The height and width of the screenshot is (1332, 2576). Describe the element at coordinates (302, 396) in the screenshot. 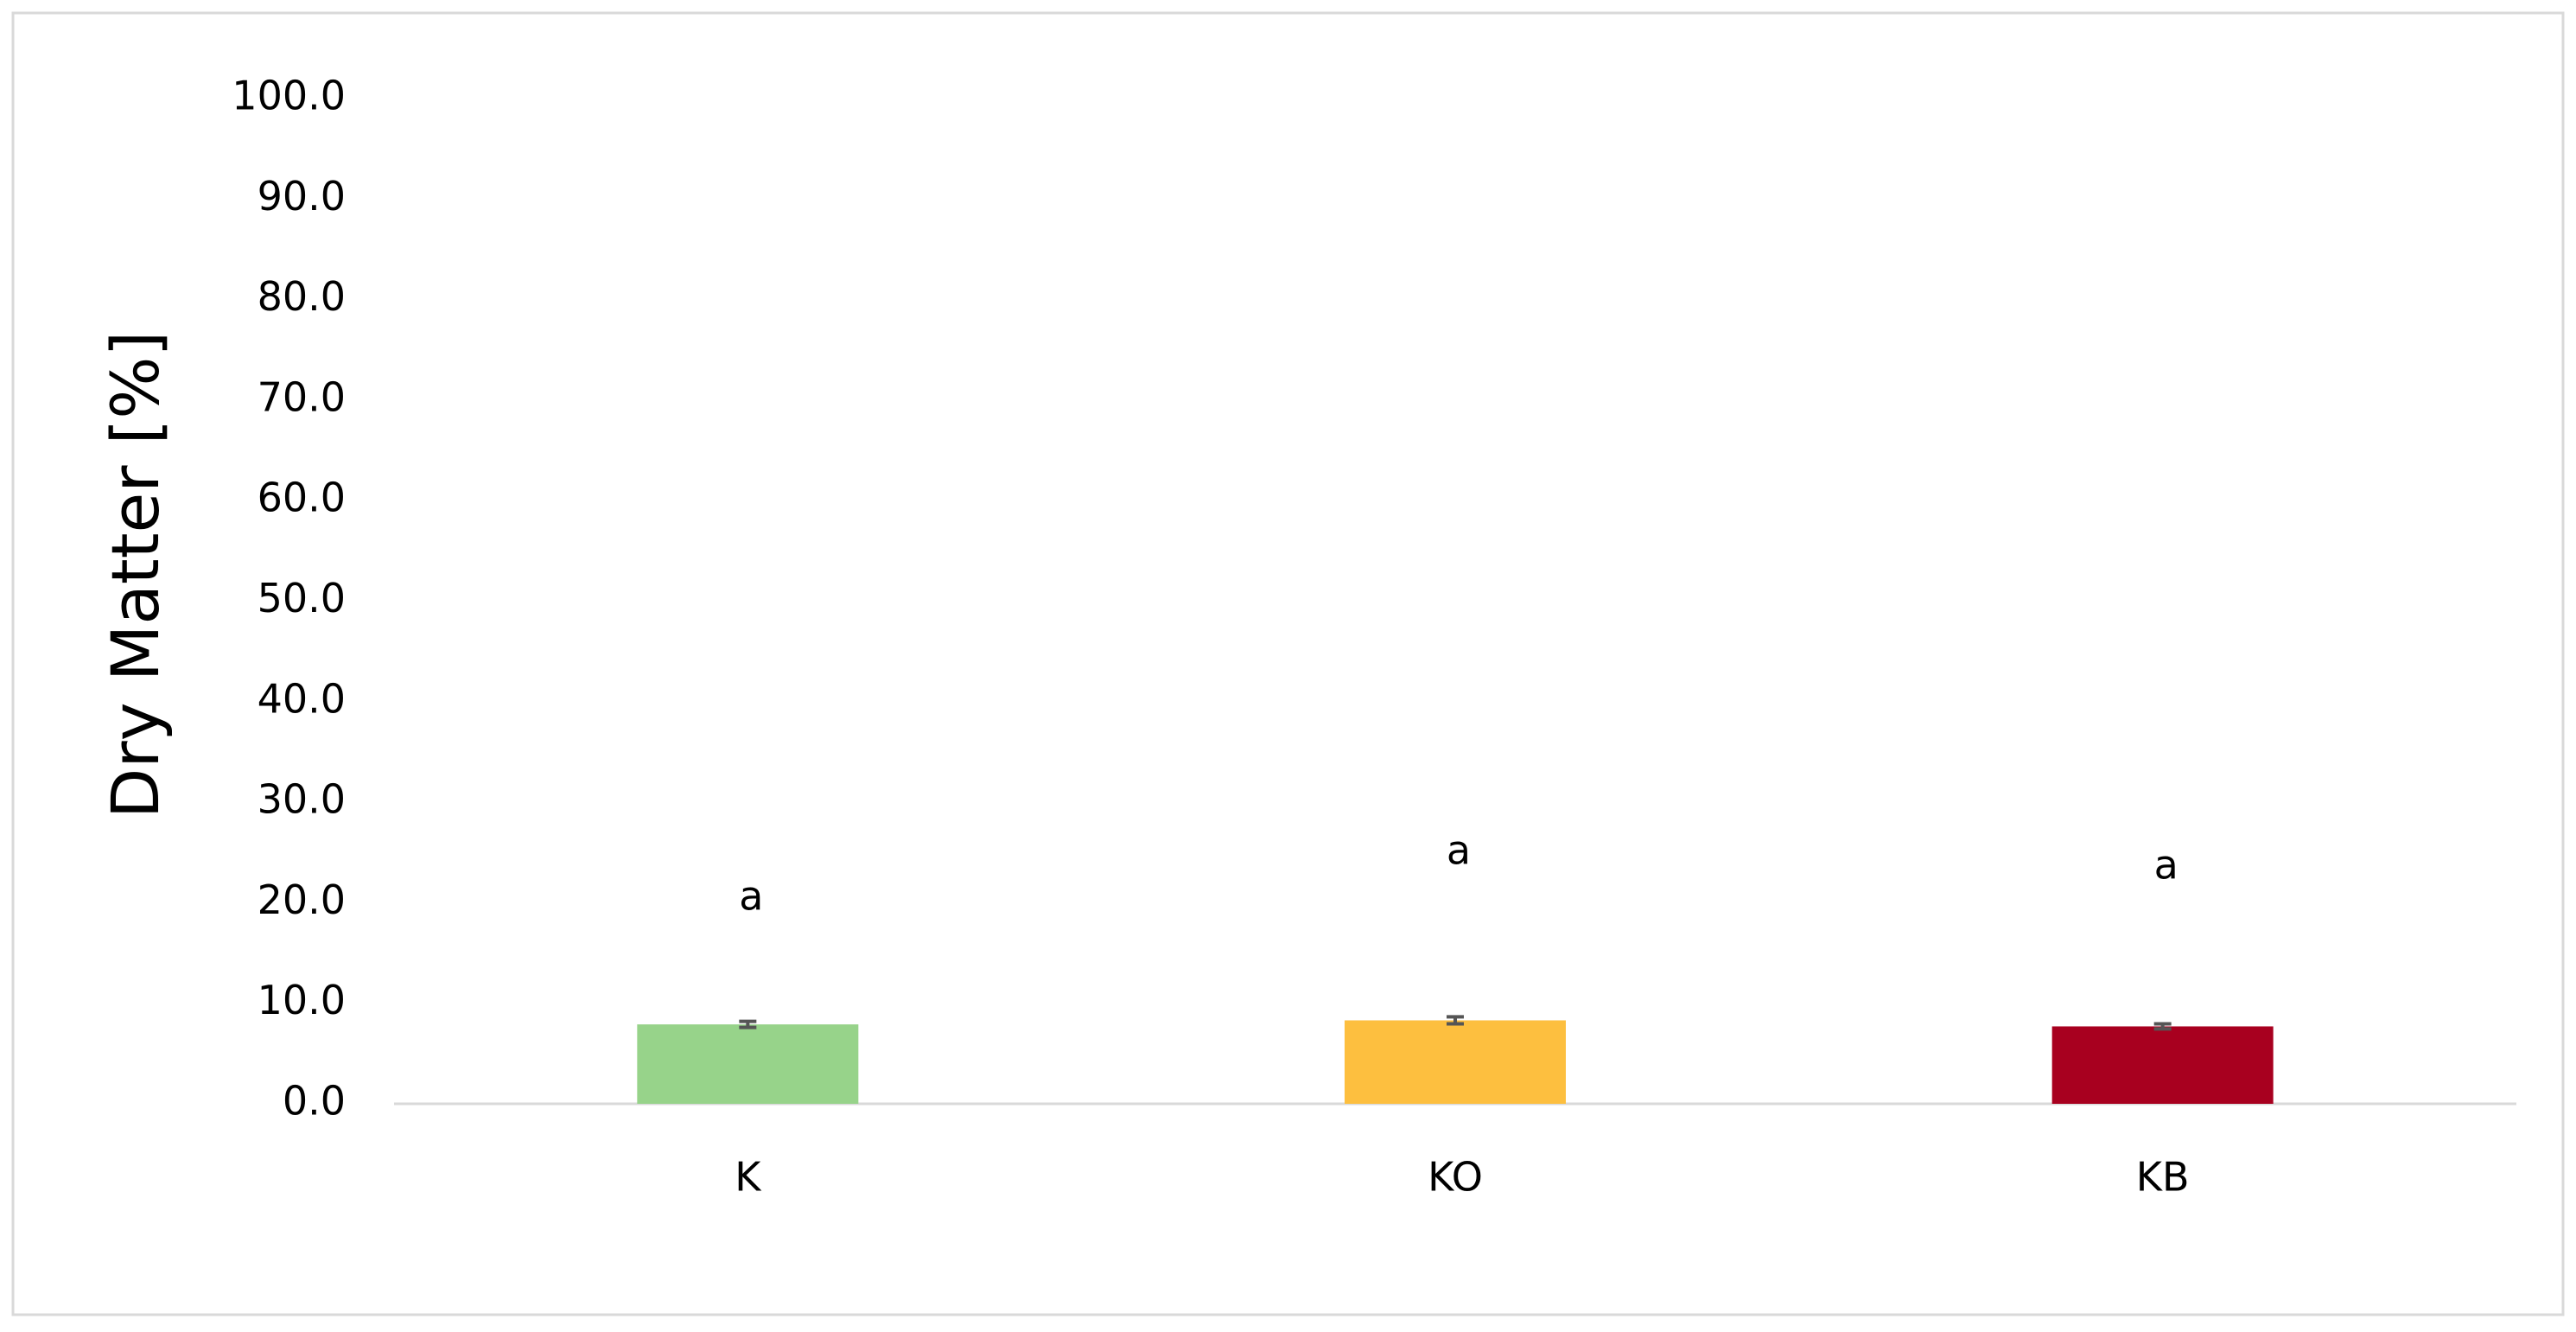

I see `y-tick-label: 70.0` at that location.